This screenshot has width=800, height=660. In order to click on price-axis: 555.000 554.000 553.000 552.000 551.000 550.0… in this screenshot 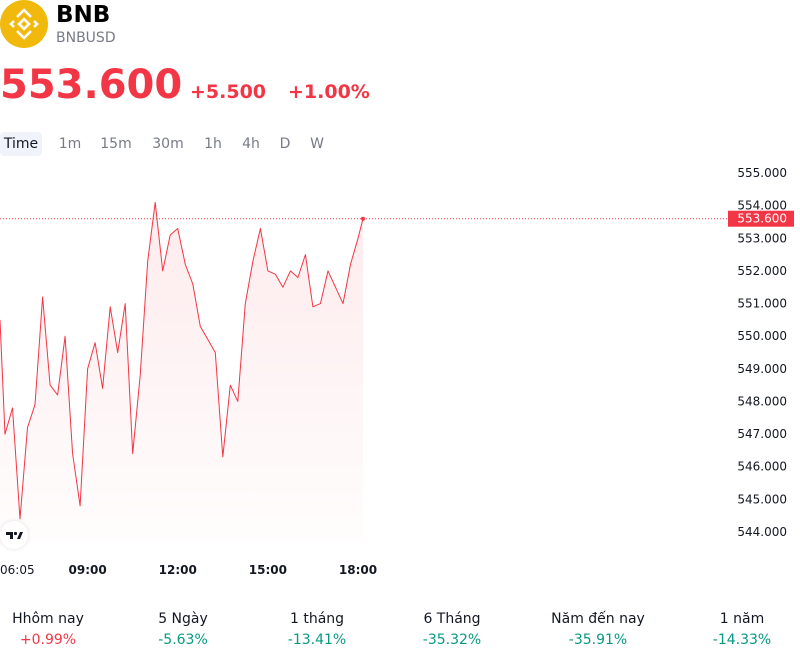, I will do `click(761, 352)`.